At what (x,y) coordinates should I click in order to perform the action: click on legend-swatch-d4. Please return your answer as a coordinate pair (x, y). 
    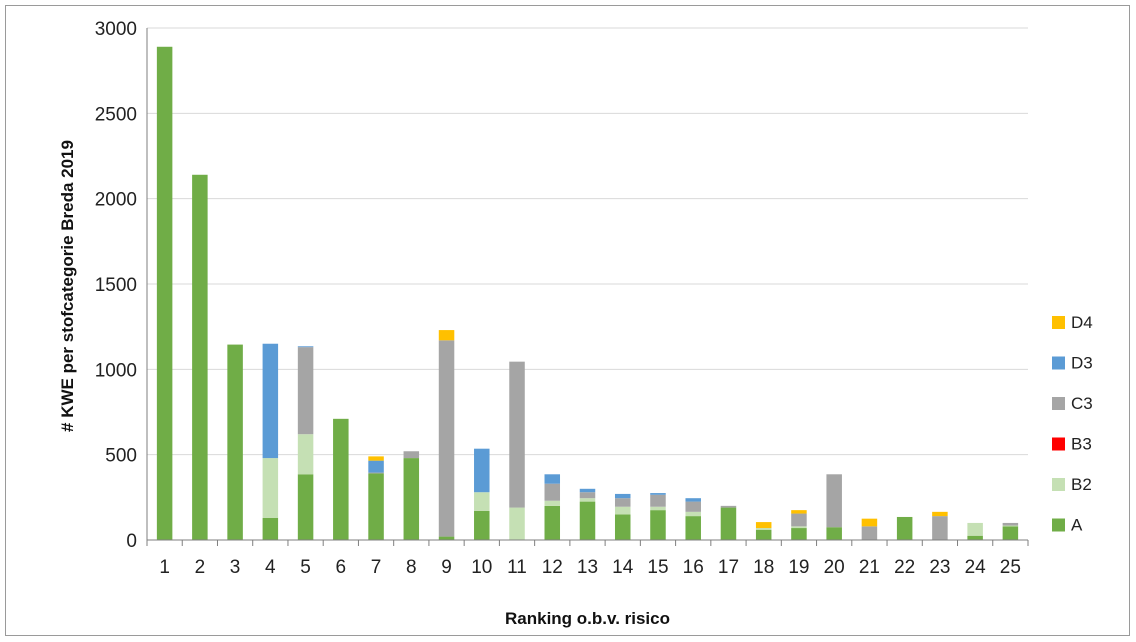
    Looking at the image, I should click on (1058, 322).